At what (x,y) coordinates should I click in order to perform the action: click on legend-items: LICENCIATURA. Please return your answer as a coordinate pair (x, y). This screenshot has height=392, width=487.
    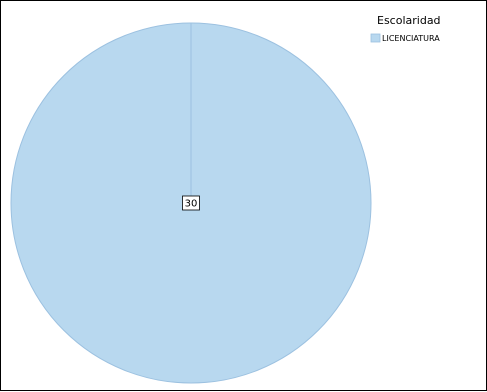
    Looking at the image, I should click on (405, 38).